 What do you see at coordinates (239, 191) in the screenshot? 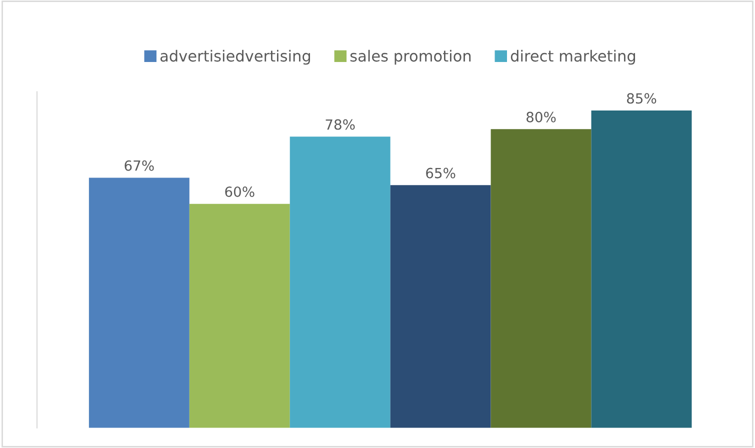
I see `data-label: 60%` at bounding box center [239, 191].